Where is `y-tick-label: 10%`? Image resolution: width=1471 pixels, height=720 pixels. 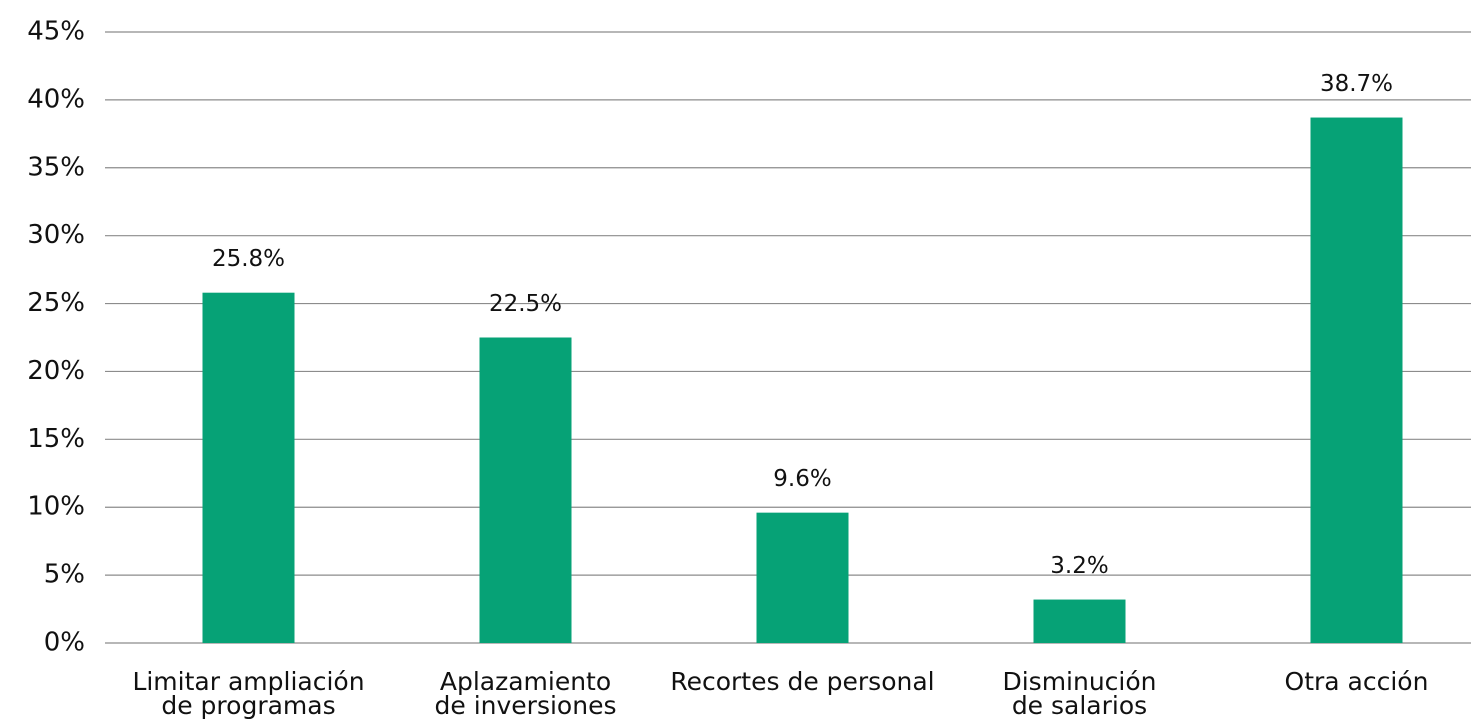 y-tick-label: 10% is located at coordinates (56, 507).